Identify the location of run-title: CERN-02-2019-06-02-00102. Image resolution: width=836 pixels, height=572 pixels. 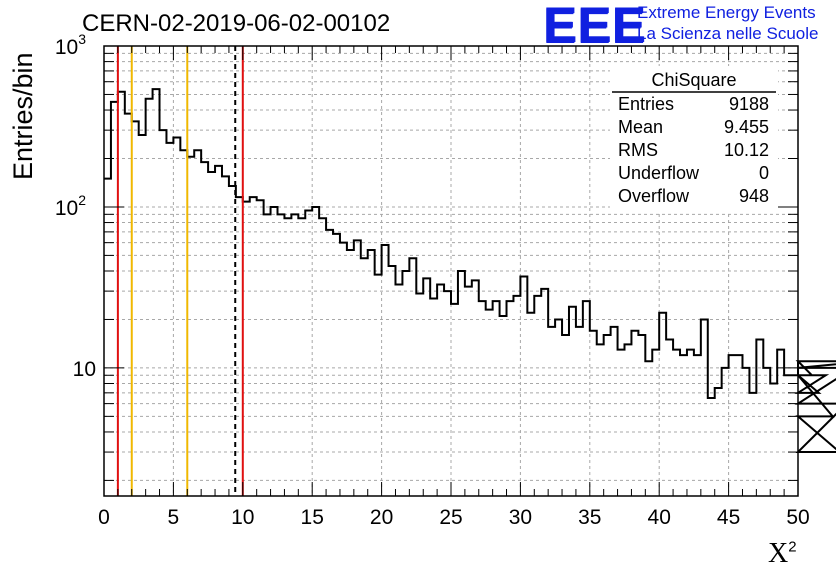
(236, 23).